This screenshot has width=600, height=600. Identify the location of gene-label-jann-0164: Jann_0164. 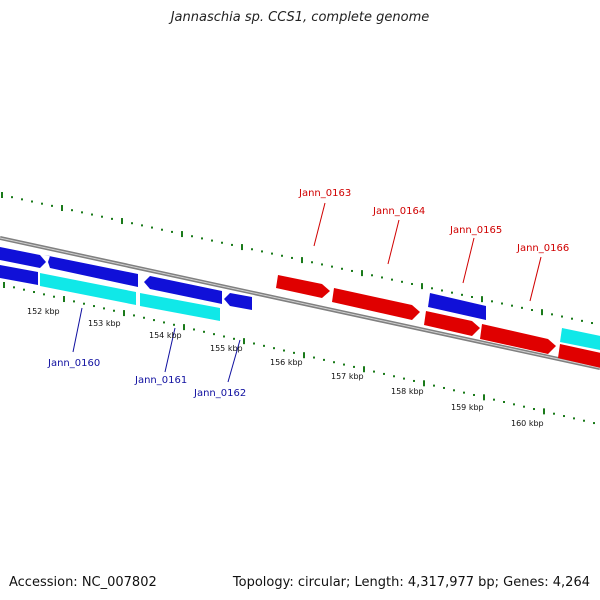
(398, 211).